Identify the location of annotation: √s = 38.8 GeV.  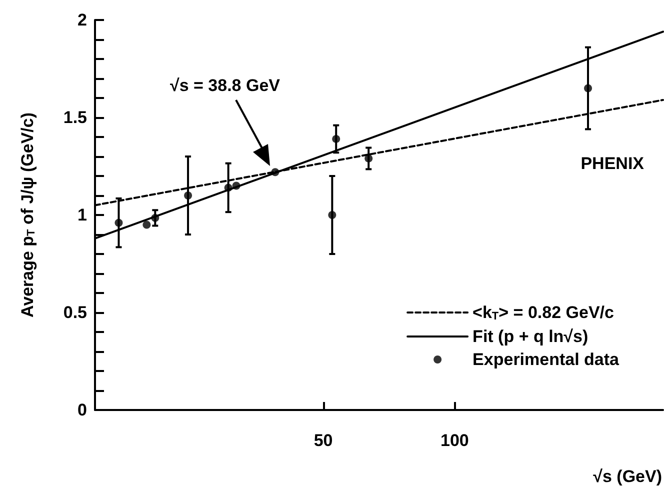
(225, 85).